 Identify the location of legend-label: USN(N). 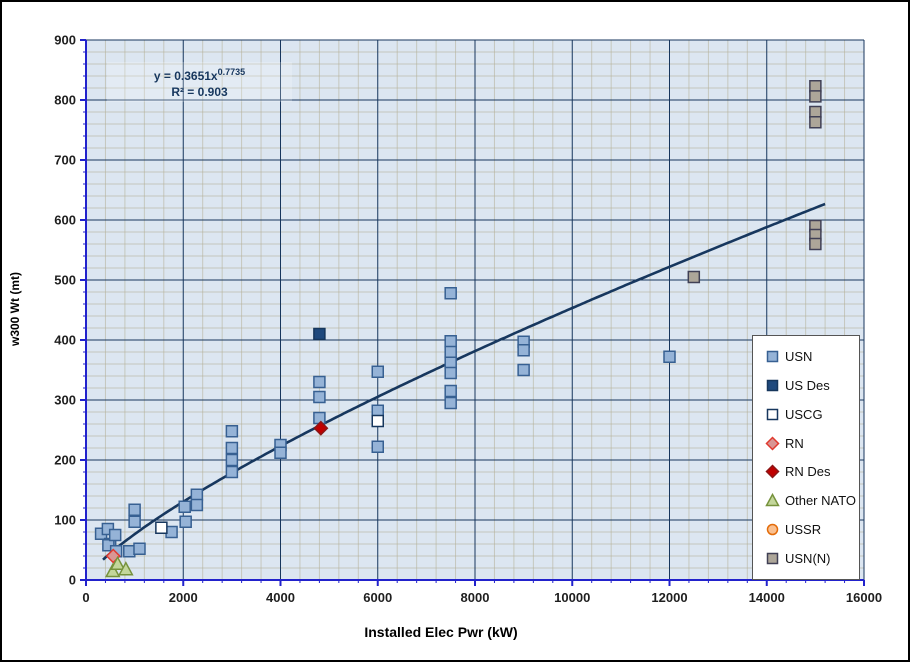
(808, 559).